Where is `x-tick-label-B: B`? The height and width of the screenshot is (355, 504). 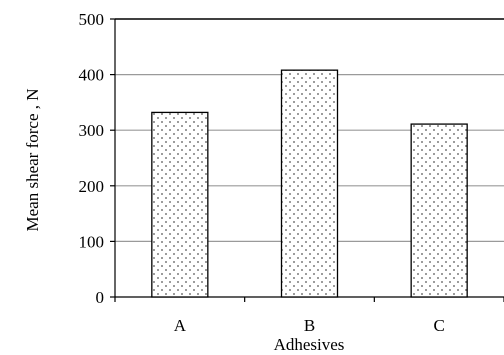
x-tick-label-B: B is located at coordinates (309, 325).